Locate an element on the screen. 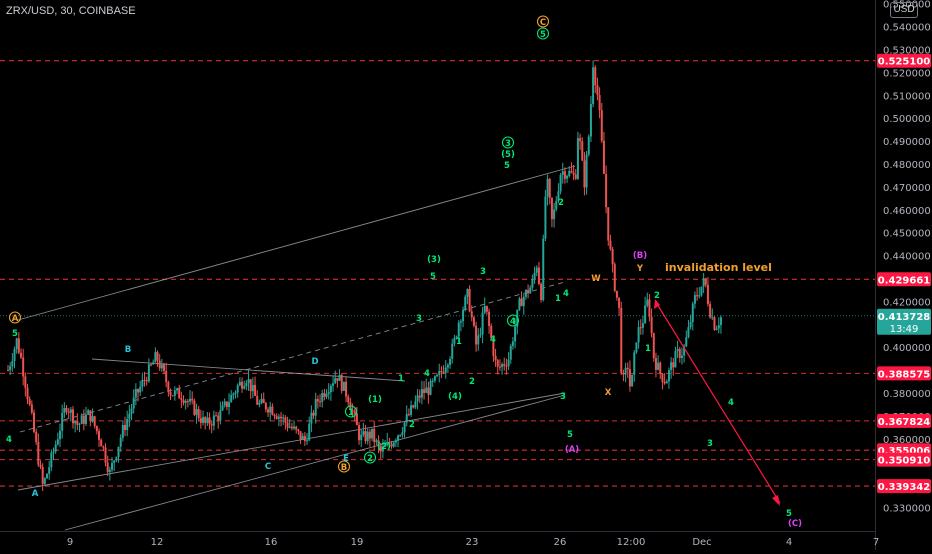  wave-label: (1) is located at coordinates (375, 400).